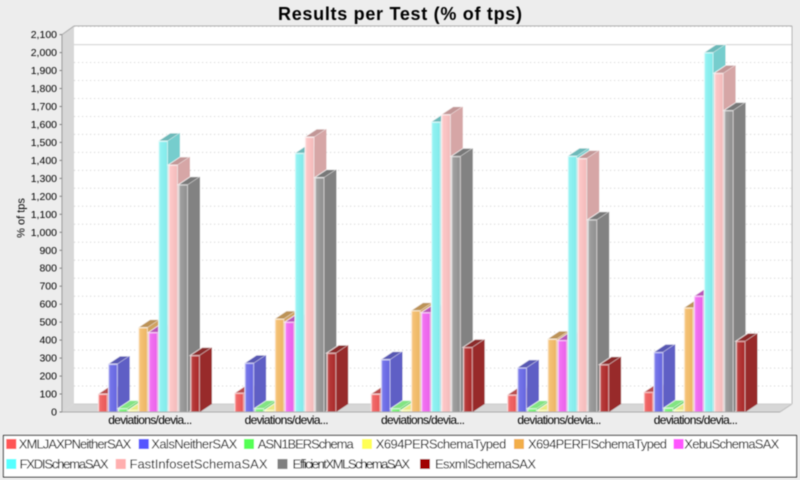  What do you see at coordinates (400, 14) in the screenshot?
I see `svg-text: Results per Test (% of tps)` at bounding box center [400, 14].